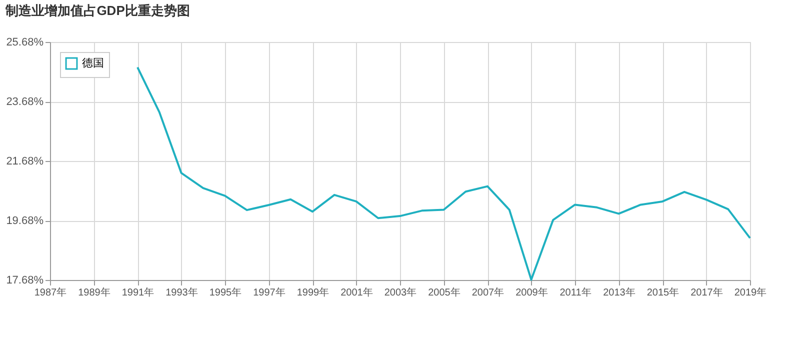  I want to click on x-tick-label: 2011年, so click(576, 292).